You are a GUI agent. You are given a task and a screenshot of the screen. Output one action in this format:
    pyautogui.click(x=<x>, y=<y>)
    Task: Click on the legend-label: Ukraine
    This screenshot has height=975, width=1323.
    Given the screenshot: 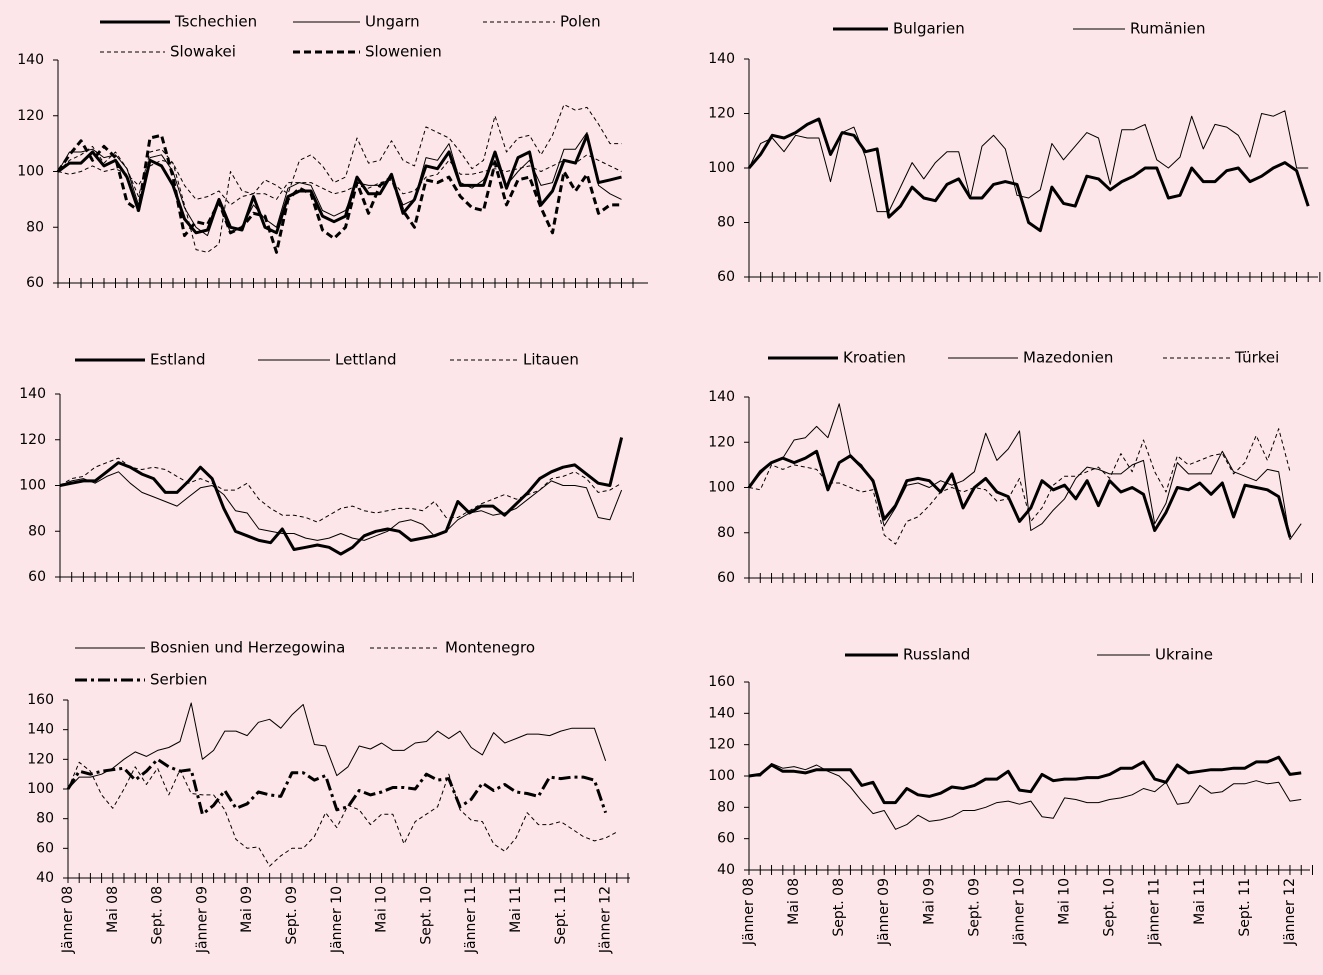 What is the action you would take?
    pyautogui.click(x=1184, y=655)
    